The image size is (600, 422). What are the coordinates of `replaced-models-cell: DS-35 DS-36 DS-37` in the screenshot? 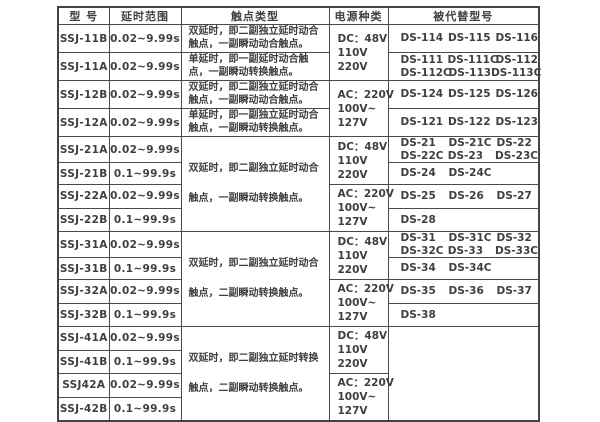 It's located at (463, 291).